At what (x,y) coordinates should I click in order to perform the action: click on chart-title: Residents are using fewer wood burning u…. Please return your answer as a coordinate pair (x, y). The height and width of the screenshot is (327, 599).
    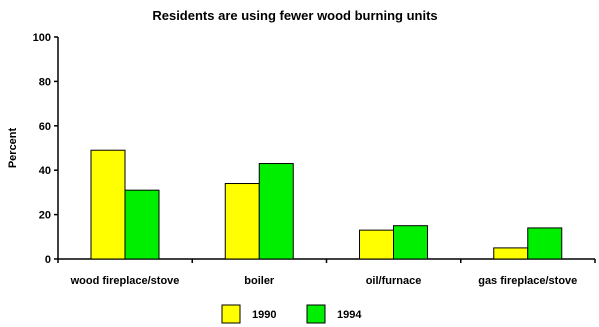
    Looking at the image, I should click on (294, 15).